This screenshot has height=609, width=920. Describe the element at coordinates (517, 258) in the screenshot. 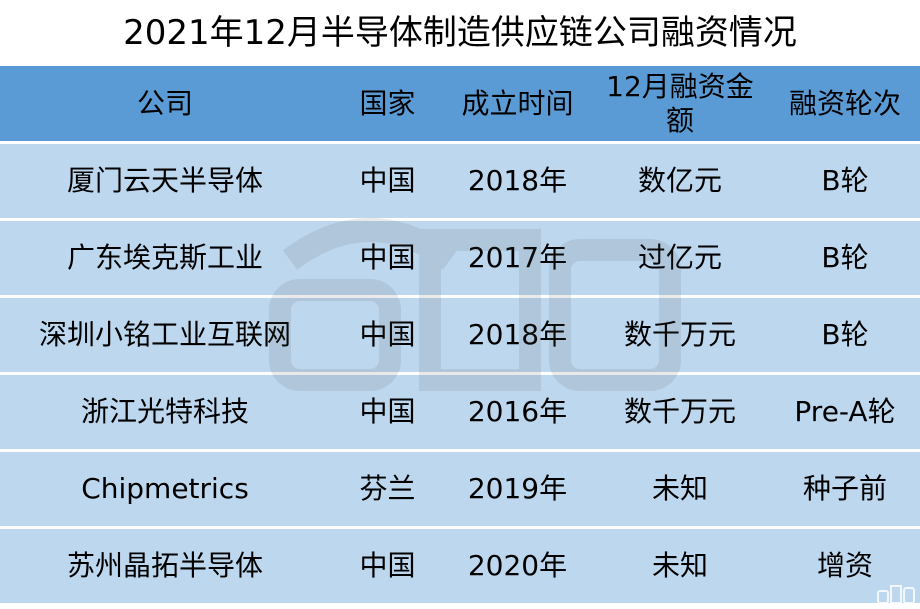

I see `cell-founded: 2017年` at that location.